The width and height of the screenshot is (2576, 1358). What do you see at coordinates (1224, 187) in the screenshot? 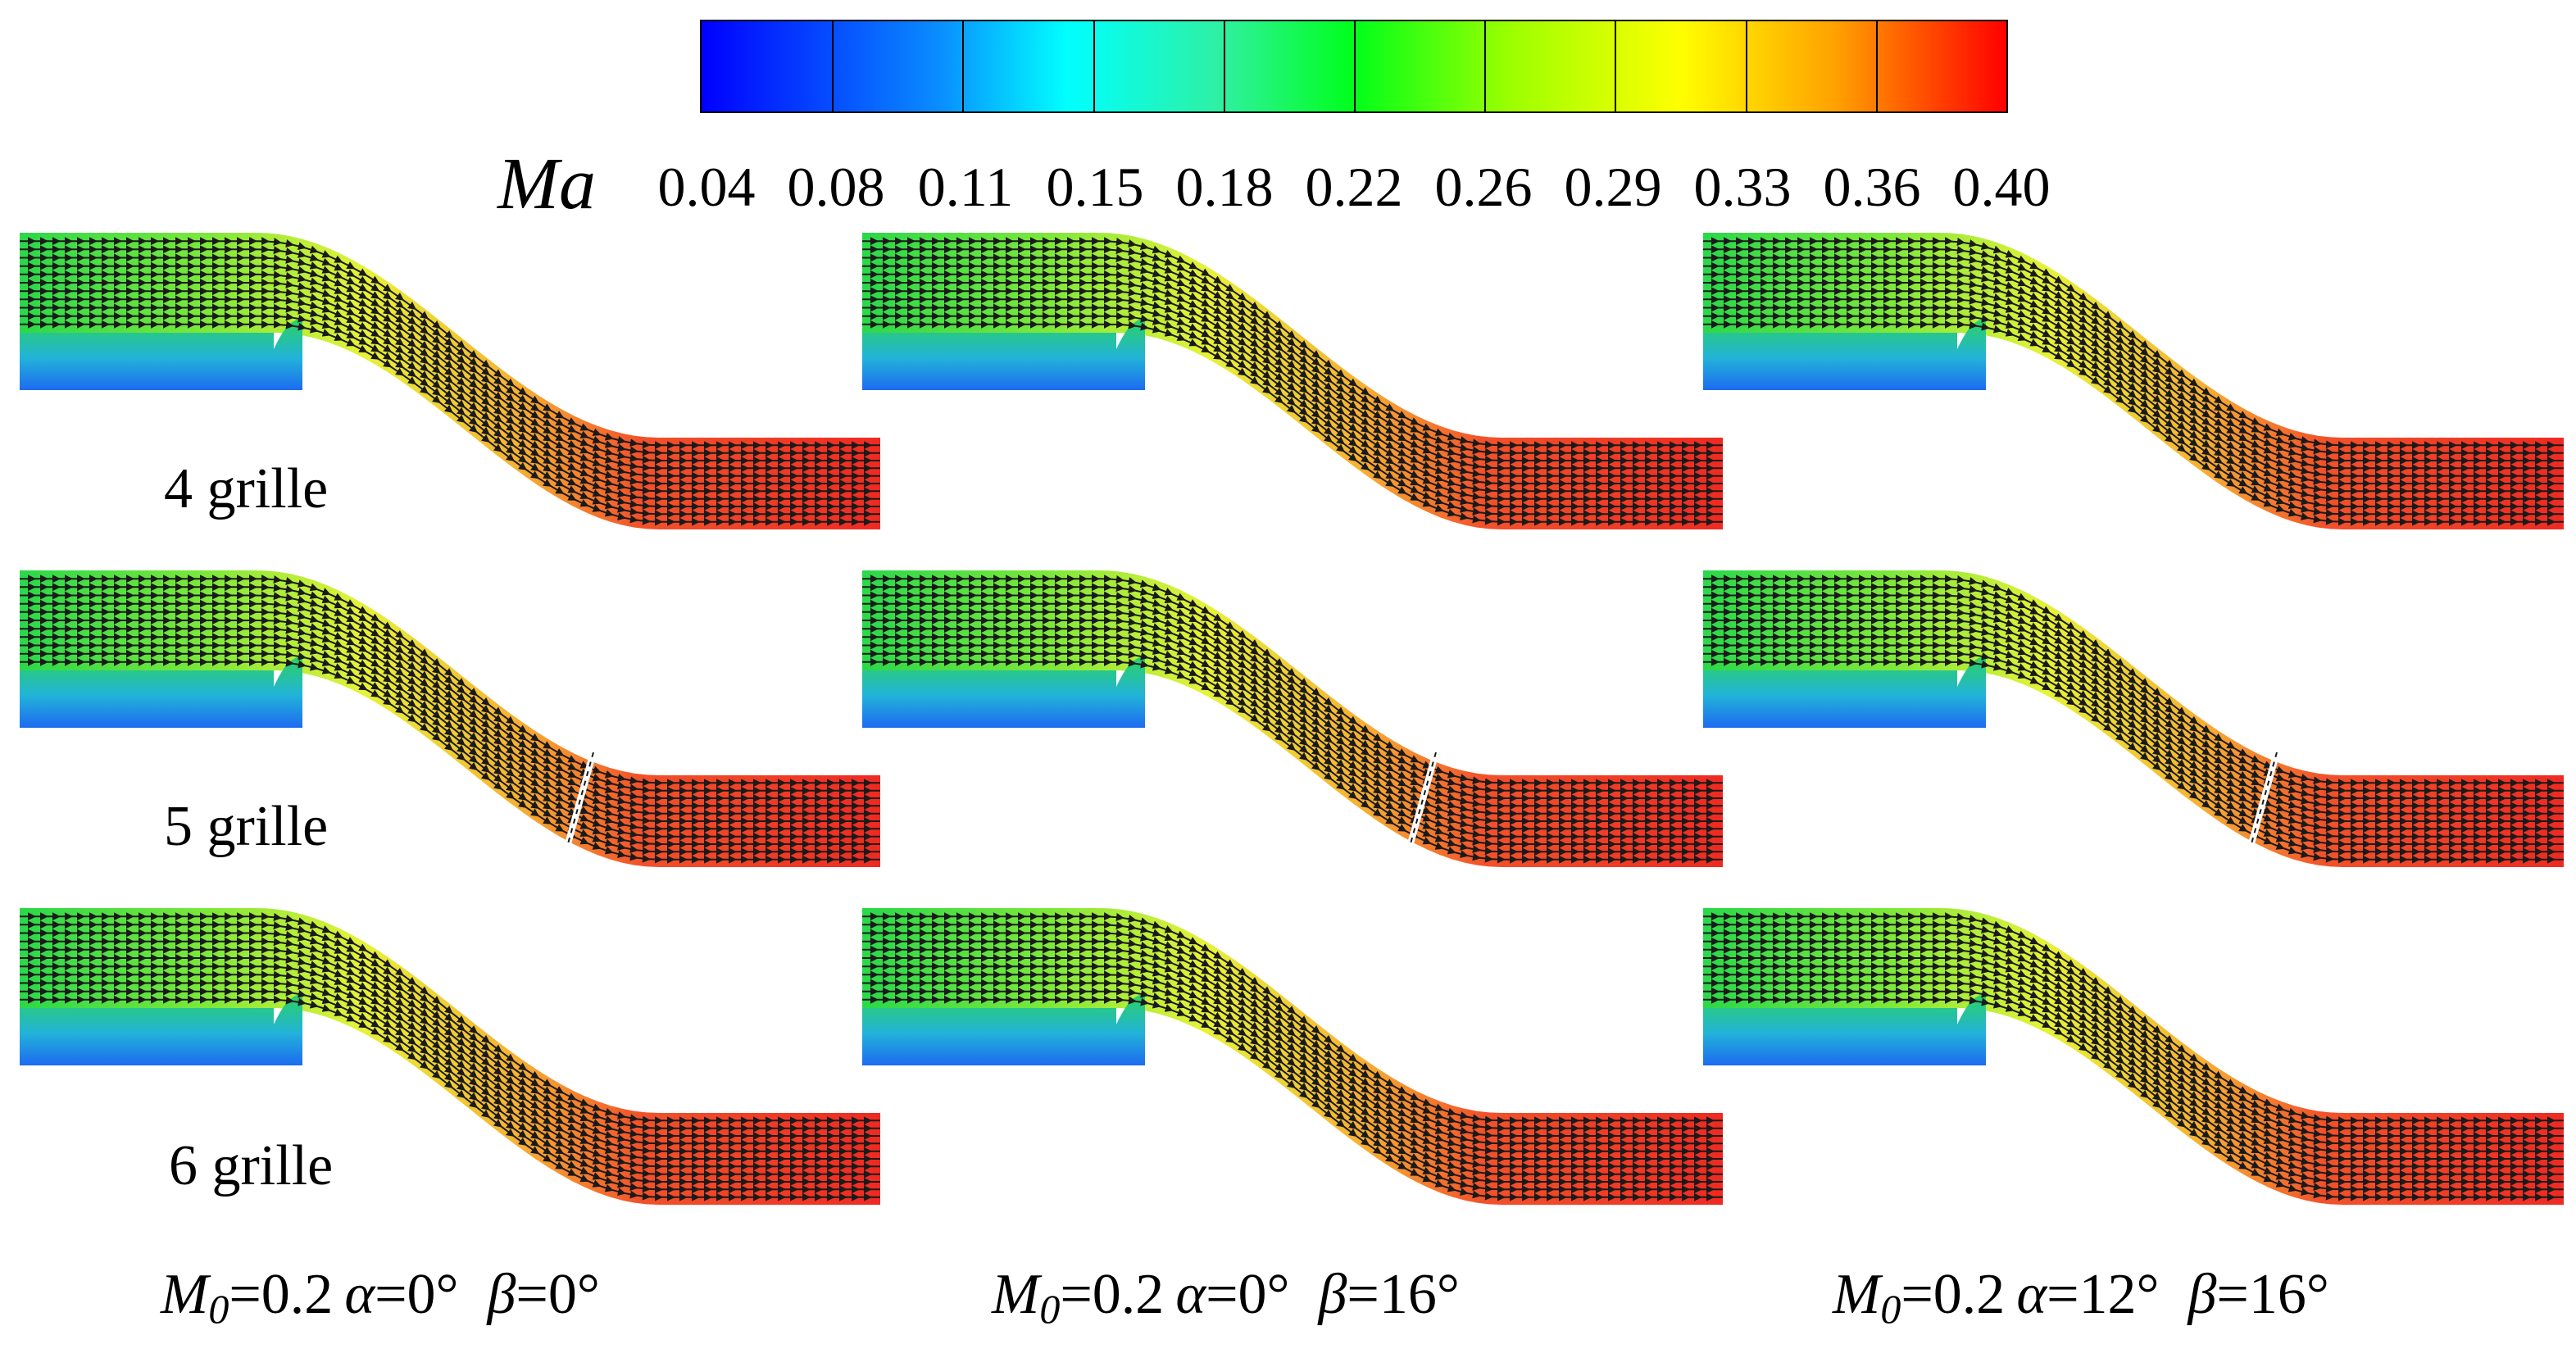
I see `colorbar-tick: 0.18` at bounding box center [1224, 187].